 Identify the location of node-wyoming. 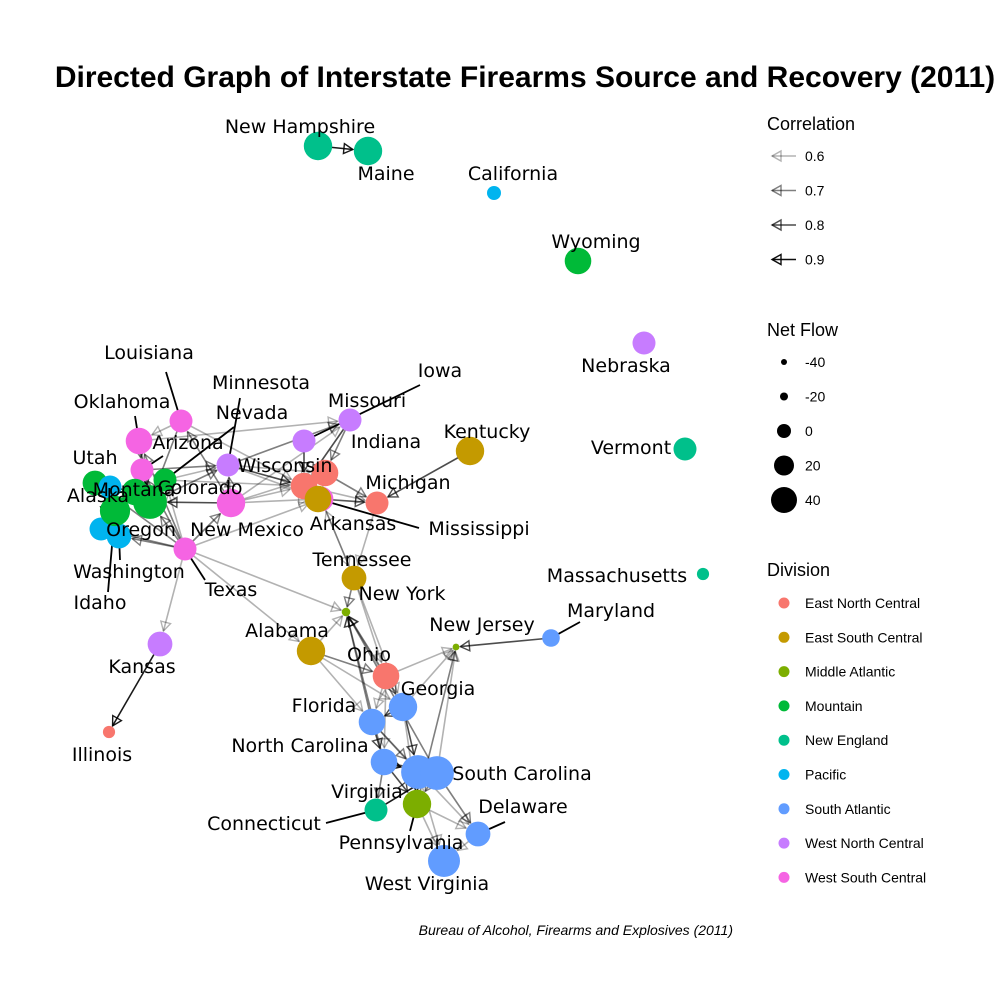
(578, 261).